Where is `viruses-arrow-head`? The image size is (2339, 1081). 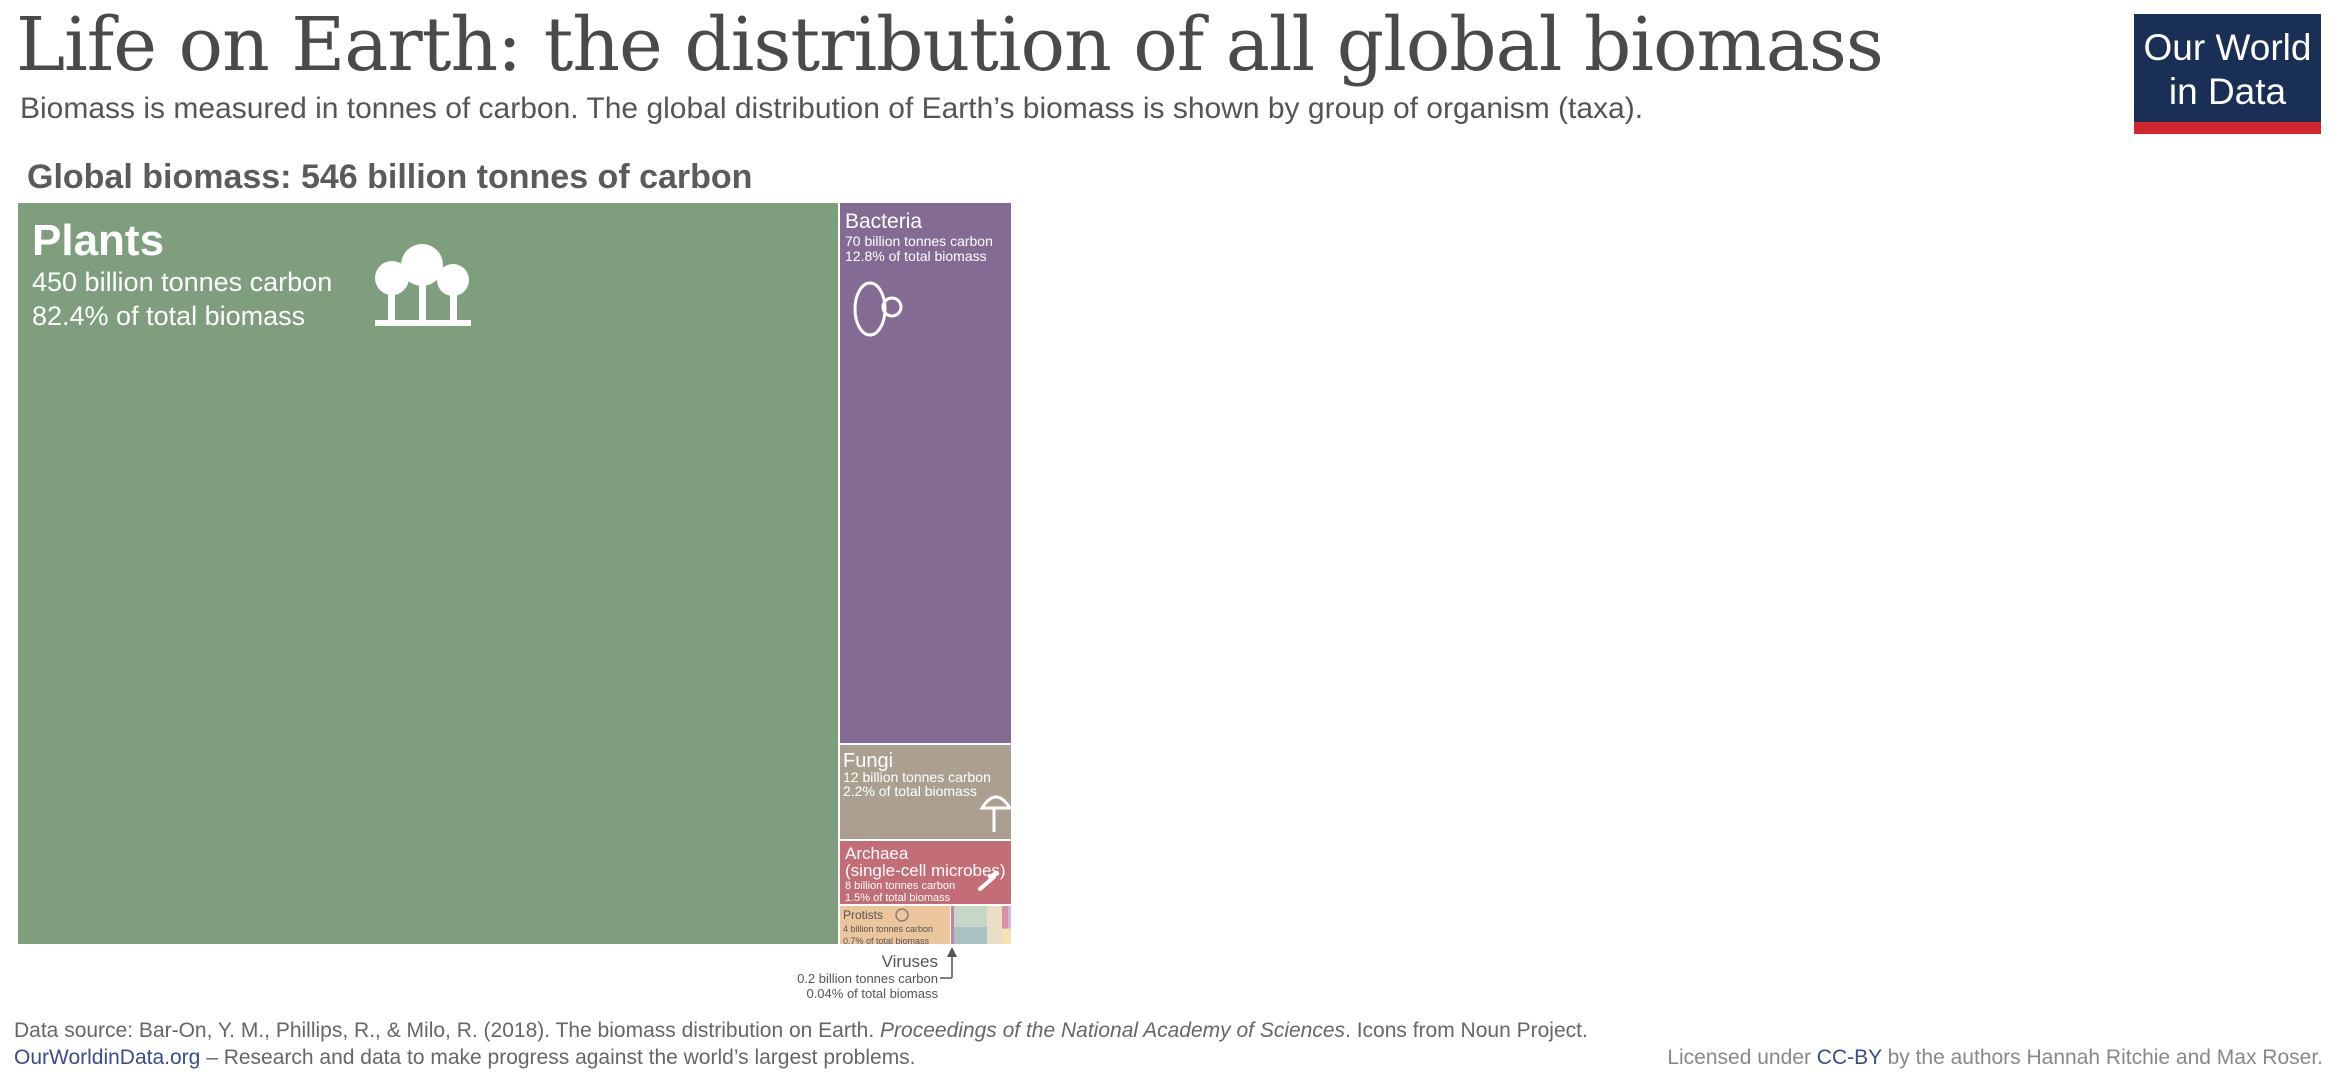
viruses-arrow-head is located at coordinates (952, 952).